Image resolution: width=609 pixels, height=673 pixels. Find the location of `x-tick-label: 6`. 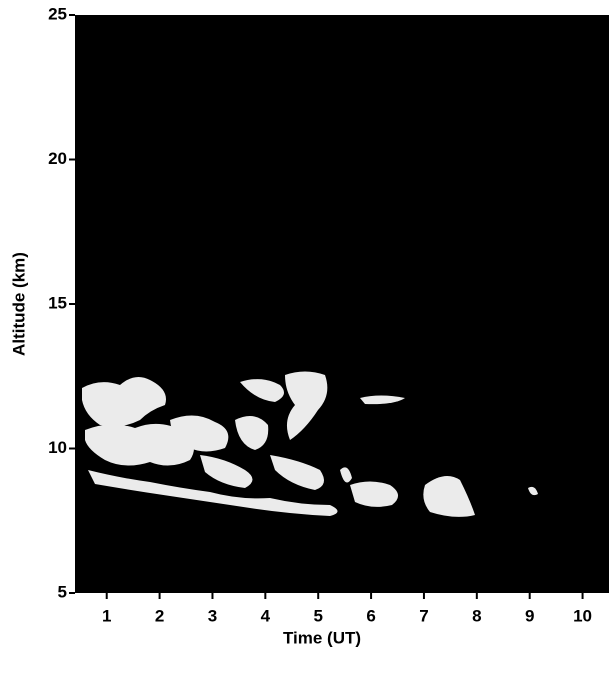

x-tick-label: 6 is located at coordinates (370, 615).